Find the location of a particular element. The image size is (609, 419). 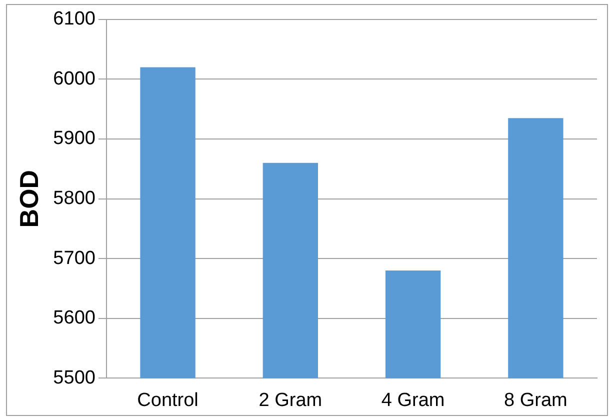

y-tick-label: 5500 is located at coordinates (74, 377).